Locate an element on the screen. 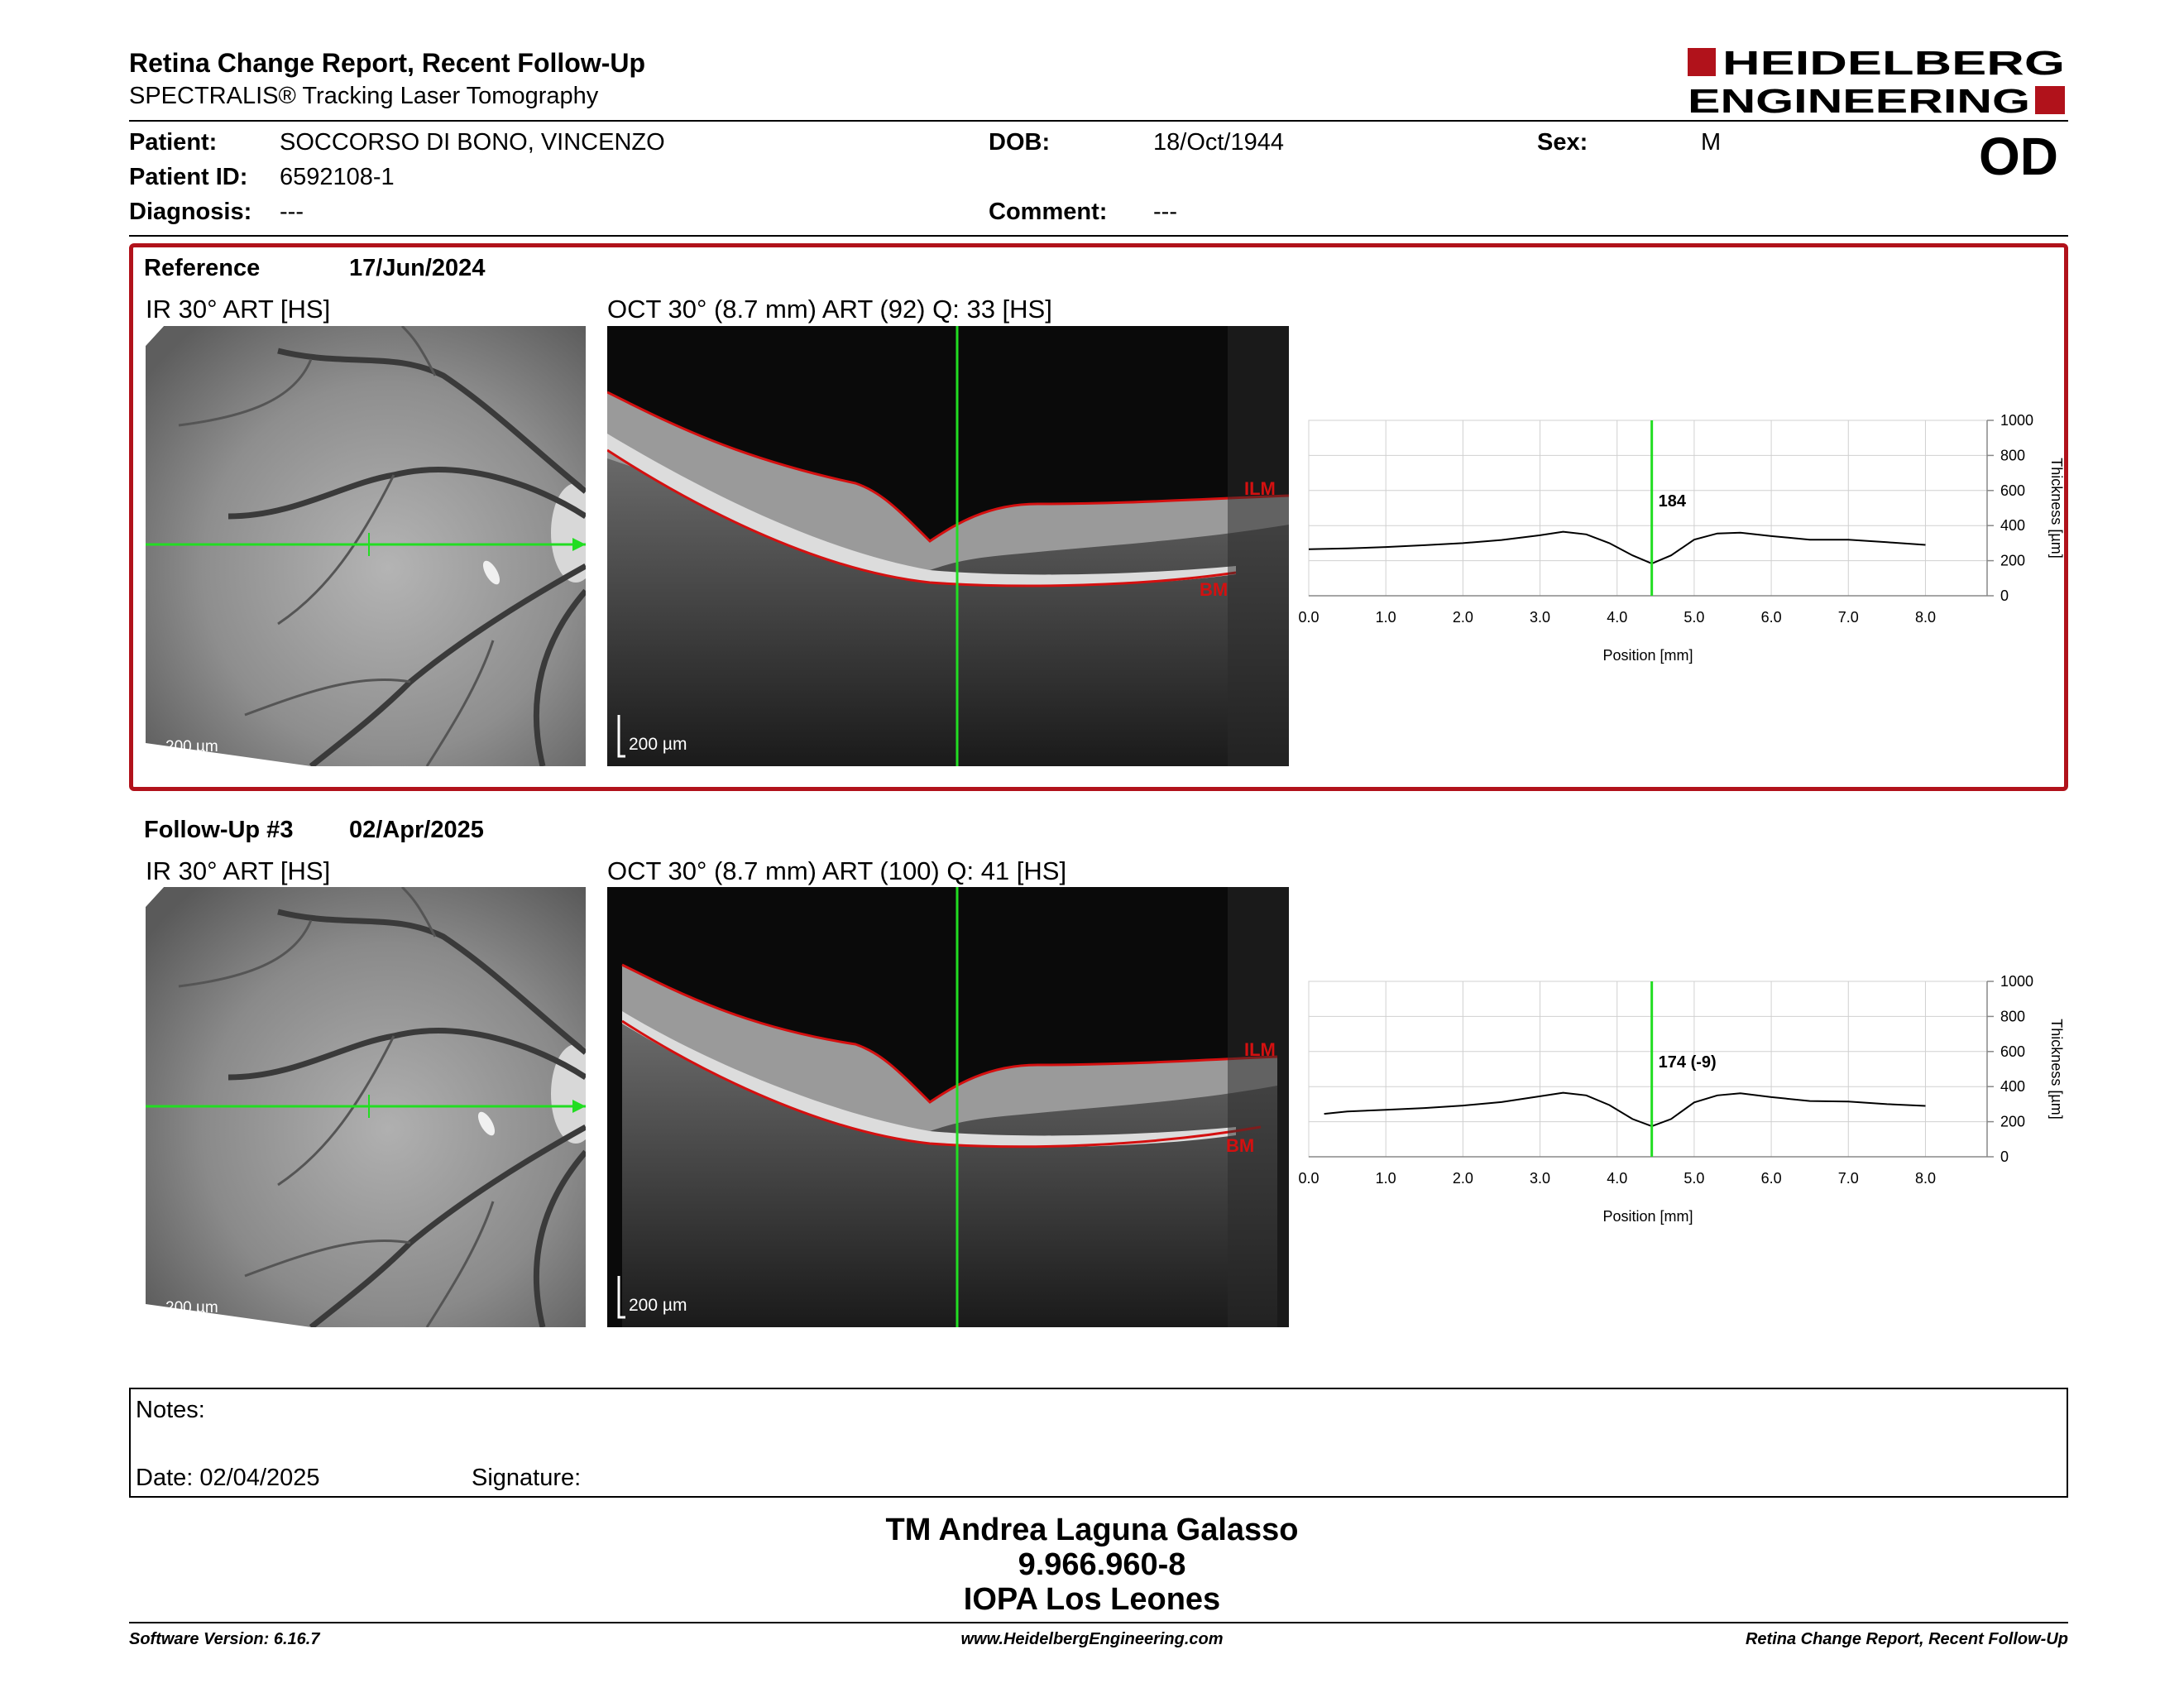 Image resolution: width=2184 pixels, height=1688 pixels. reference-date: 17/Jun/2024 is located at coordinates (417, 268).